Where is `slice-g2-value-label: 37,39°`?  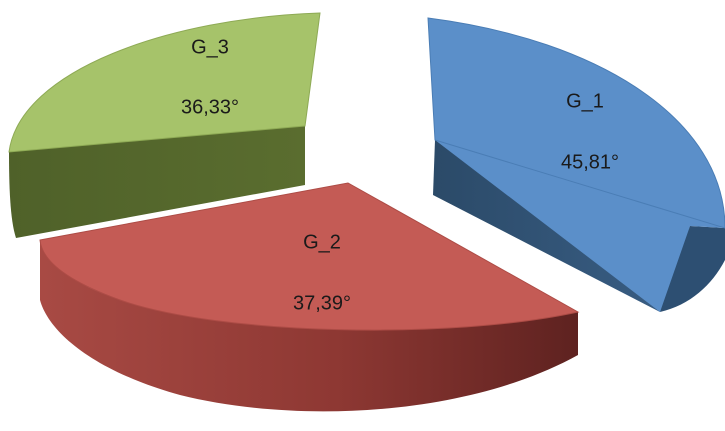 slice-g2-value-label: 37,39° is located at coordinates (322, 303).